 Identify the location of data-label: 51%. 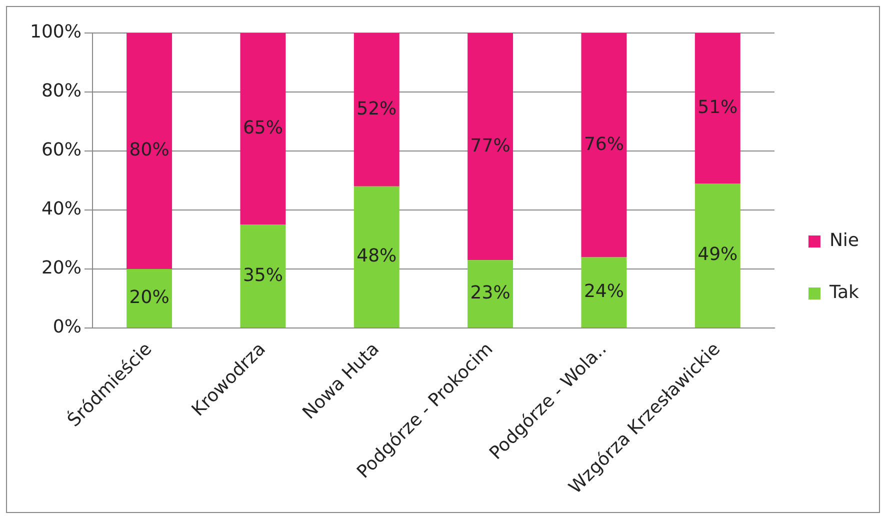
(718, 107).